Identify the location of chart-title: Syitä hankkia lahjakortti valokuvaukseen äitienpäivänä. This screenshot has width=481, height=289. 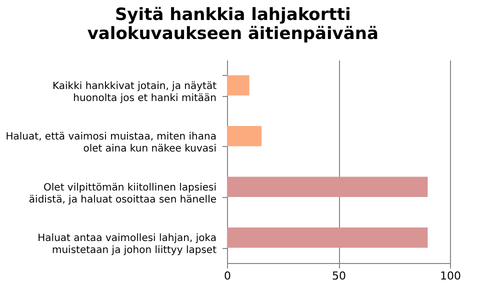
(232, 24).